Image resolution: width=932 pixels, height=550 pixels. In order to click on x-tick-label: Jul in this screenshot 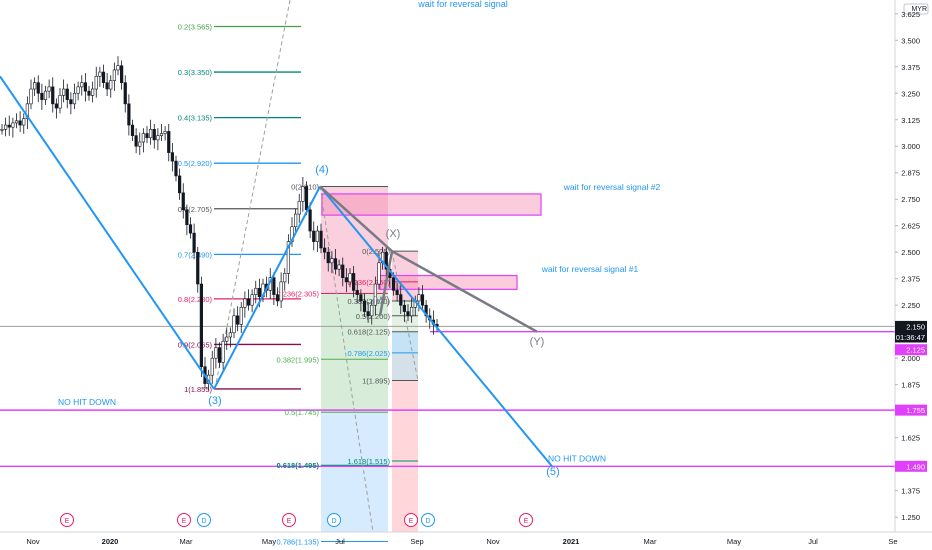, I will do `click(340, 541)`.